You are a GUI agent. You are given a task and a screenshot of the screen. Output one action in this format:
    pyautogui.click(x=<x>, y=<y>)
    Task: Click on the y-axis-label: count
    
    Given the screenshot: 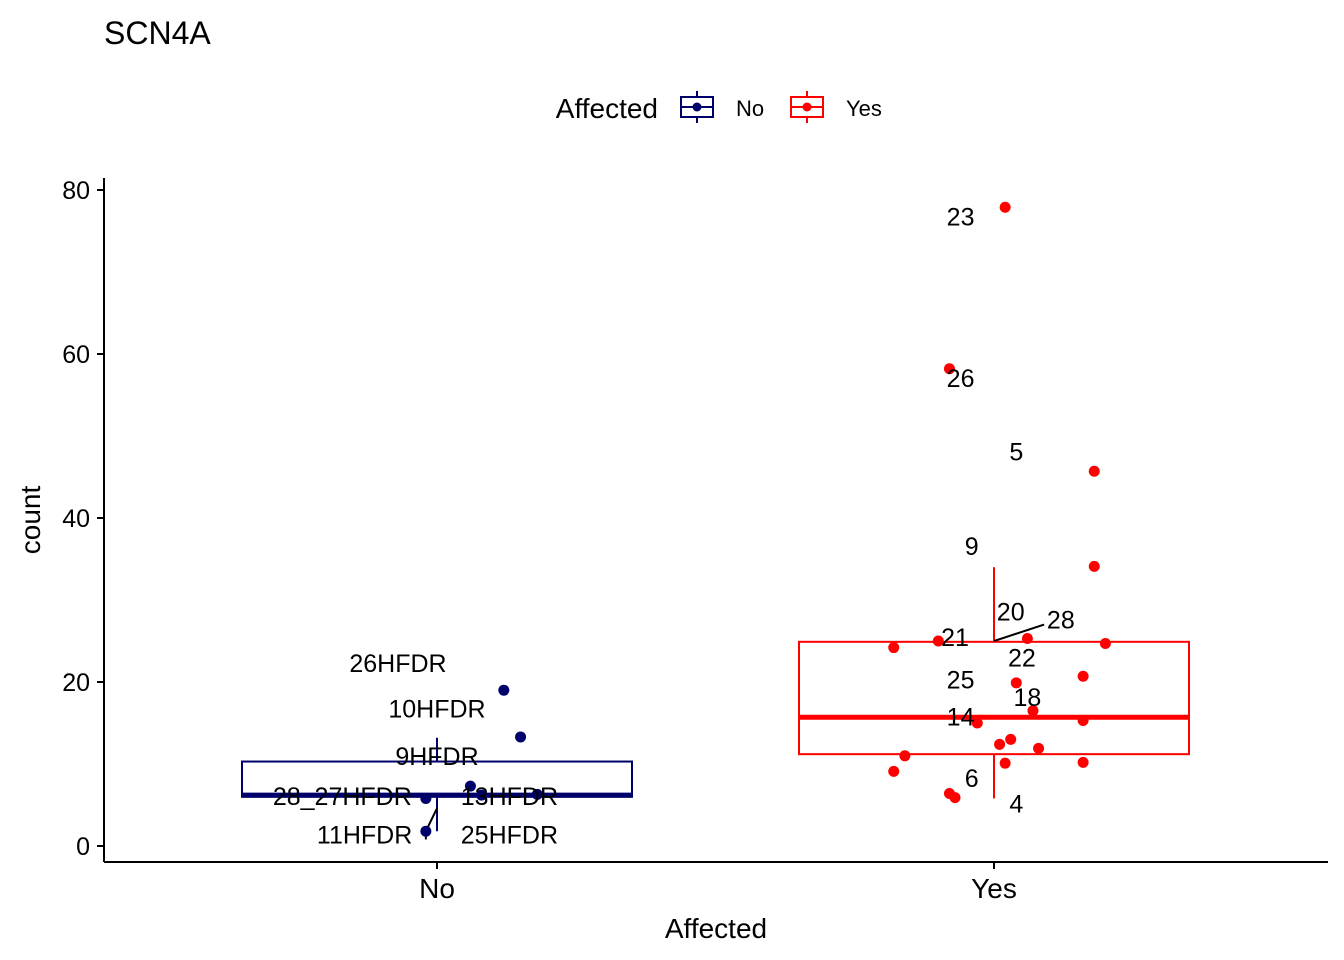 What is the action you would take?
    pyautogui.click(x=30, y=520)
    